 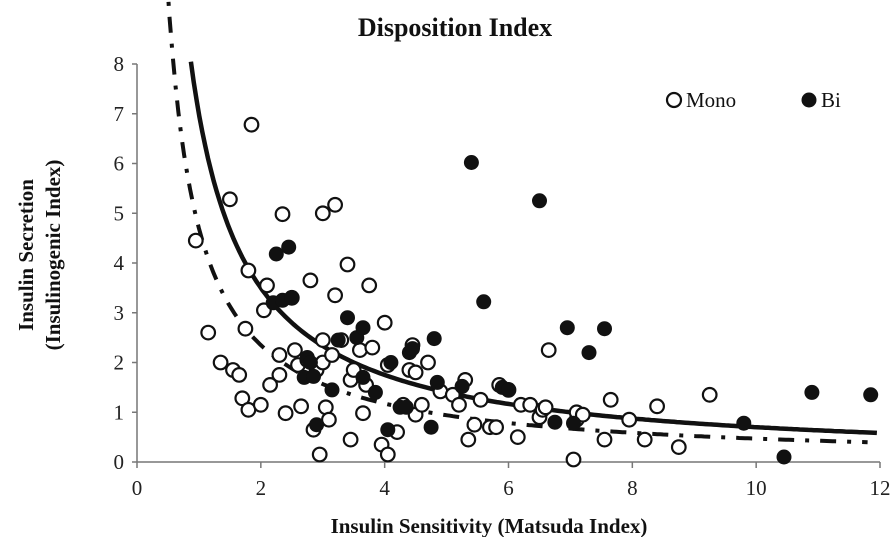 What do you see at coordinates (508, 488) in the screenshot?
I see `x-tick-label: 6` at bounding box center [508, 488].